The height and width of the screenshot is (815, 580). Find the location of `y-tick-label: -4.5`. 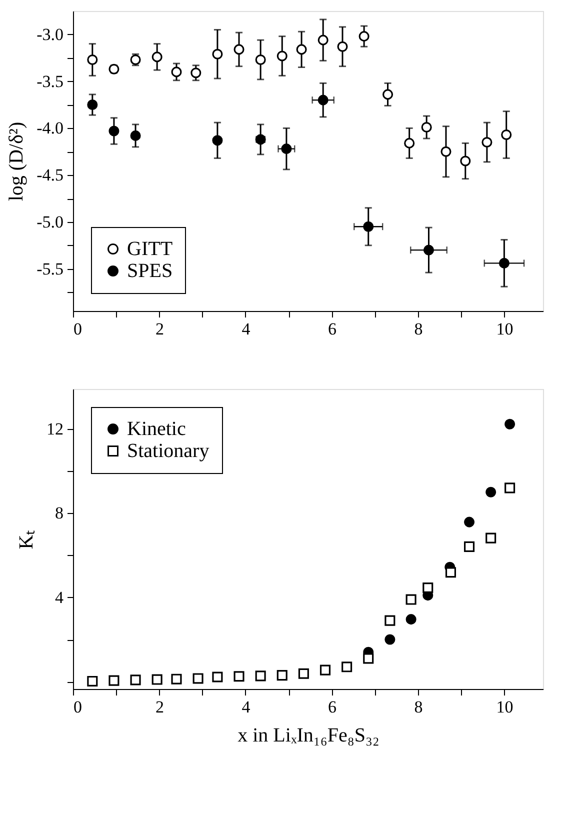

y-tick-label: -4.5 is located at coordinates (50, 175).